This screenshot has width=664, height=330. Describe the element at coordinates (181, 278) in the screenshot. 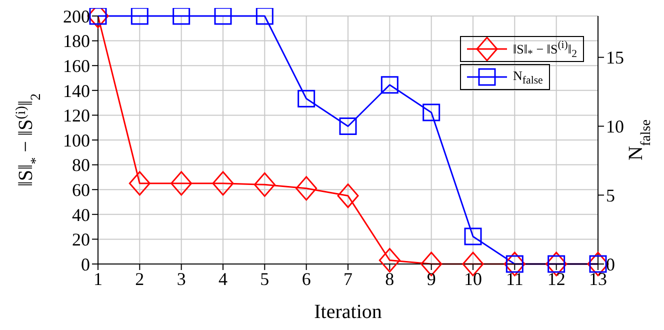

I see `x-tick-label: 3` at that location.